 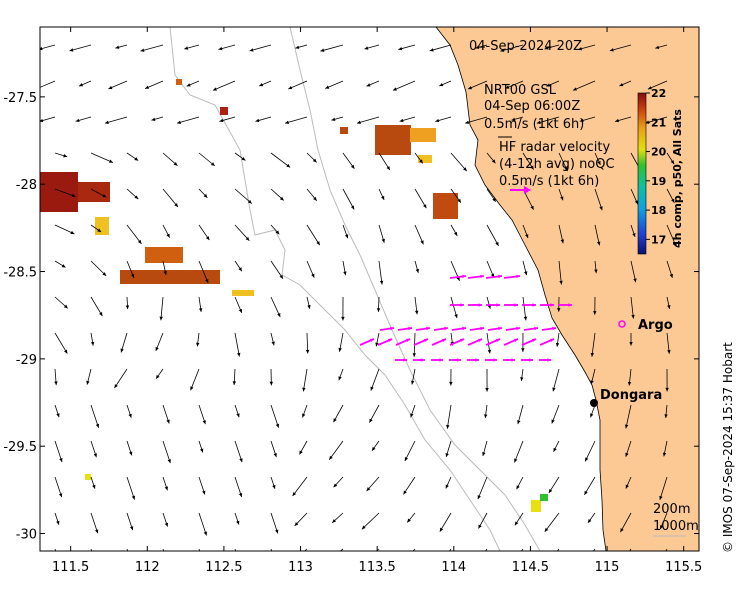 What do you see at coordinates (530, 567) in the screenshot?
I see `x-tick-label: 114.5` at bounding box center [530, 567].